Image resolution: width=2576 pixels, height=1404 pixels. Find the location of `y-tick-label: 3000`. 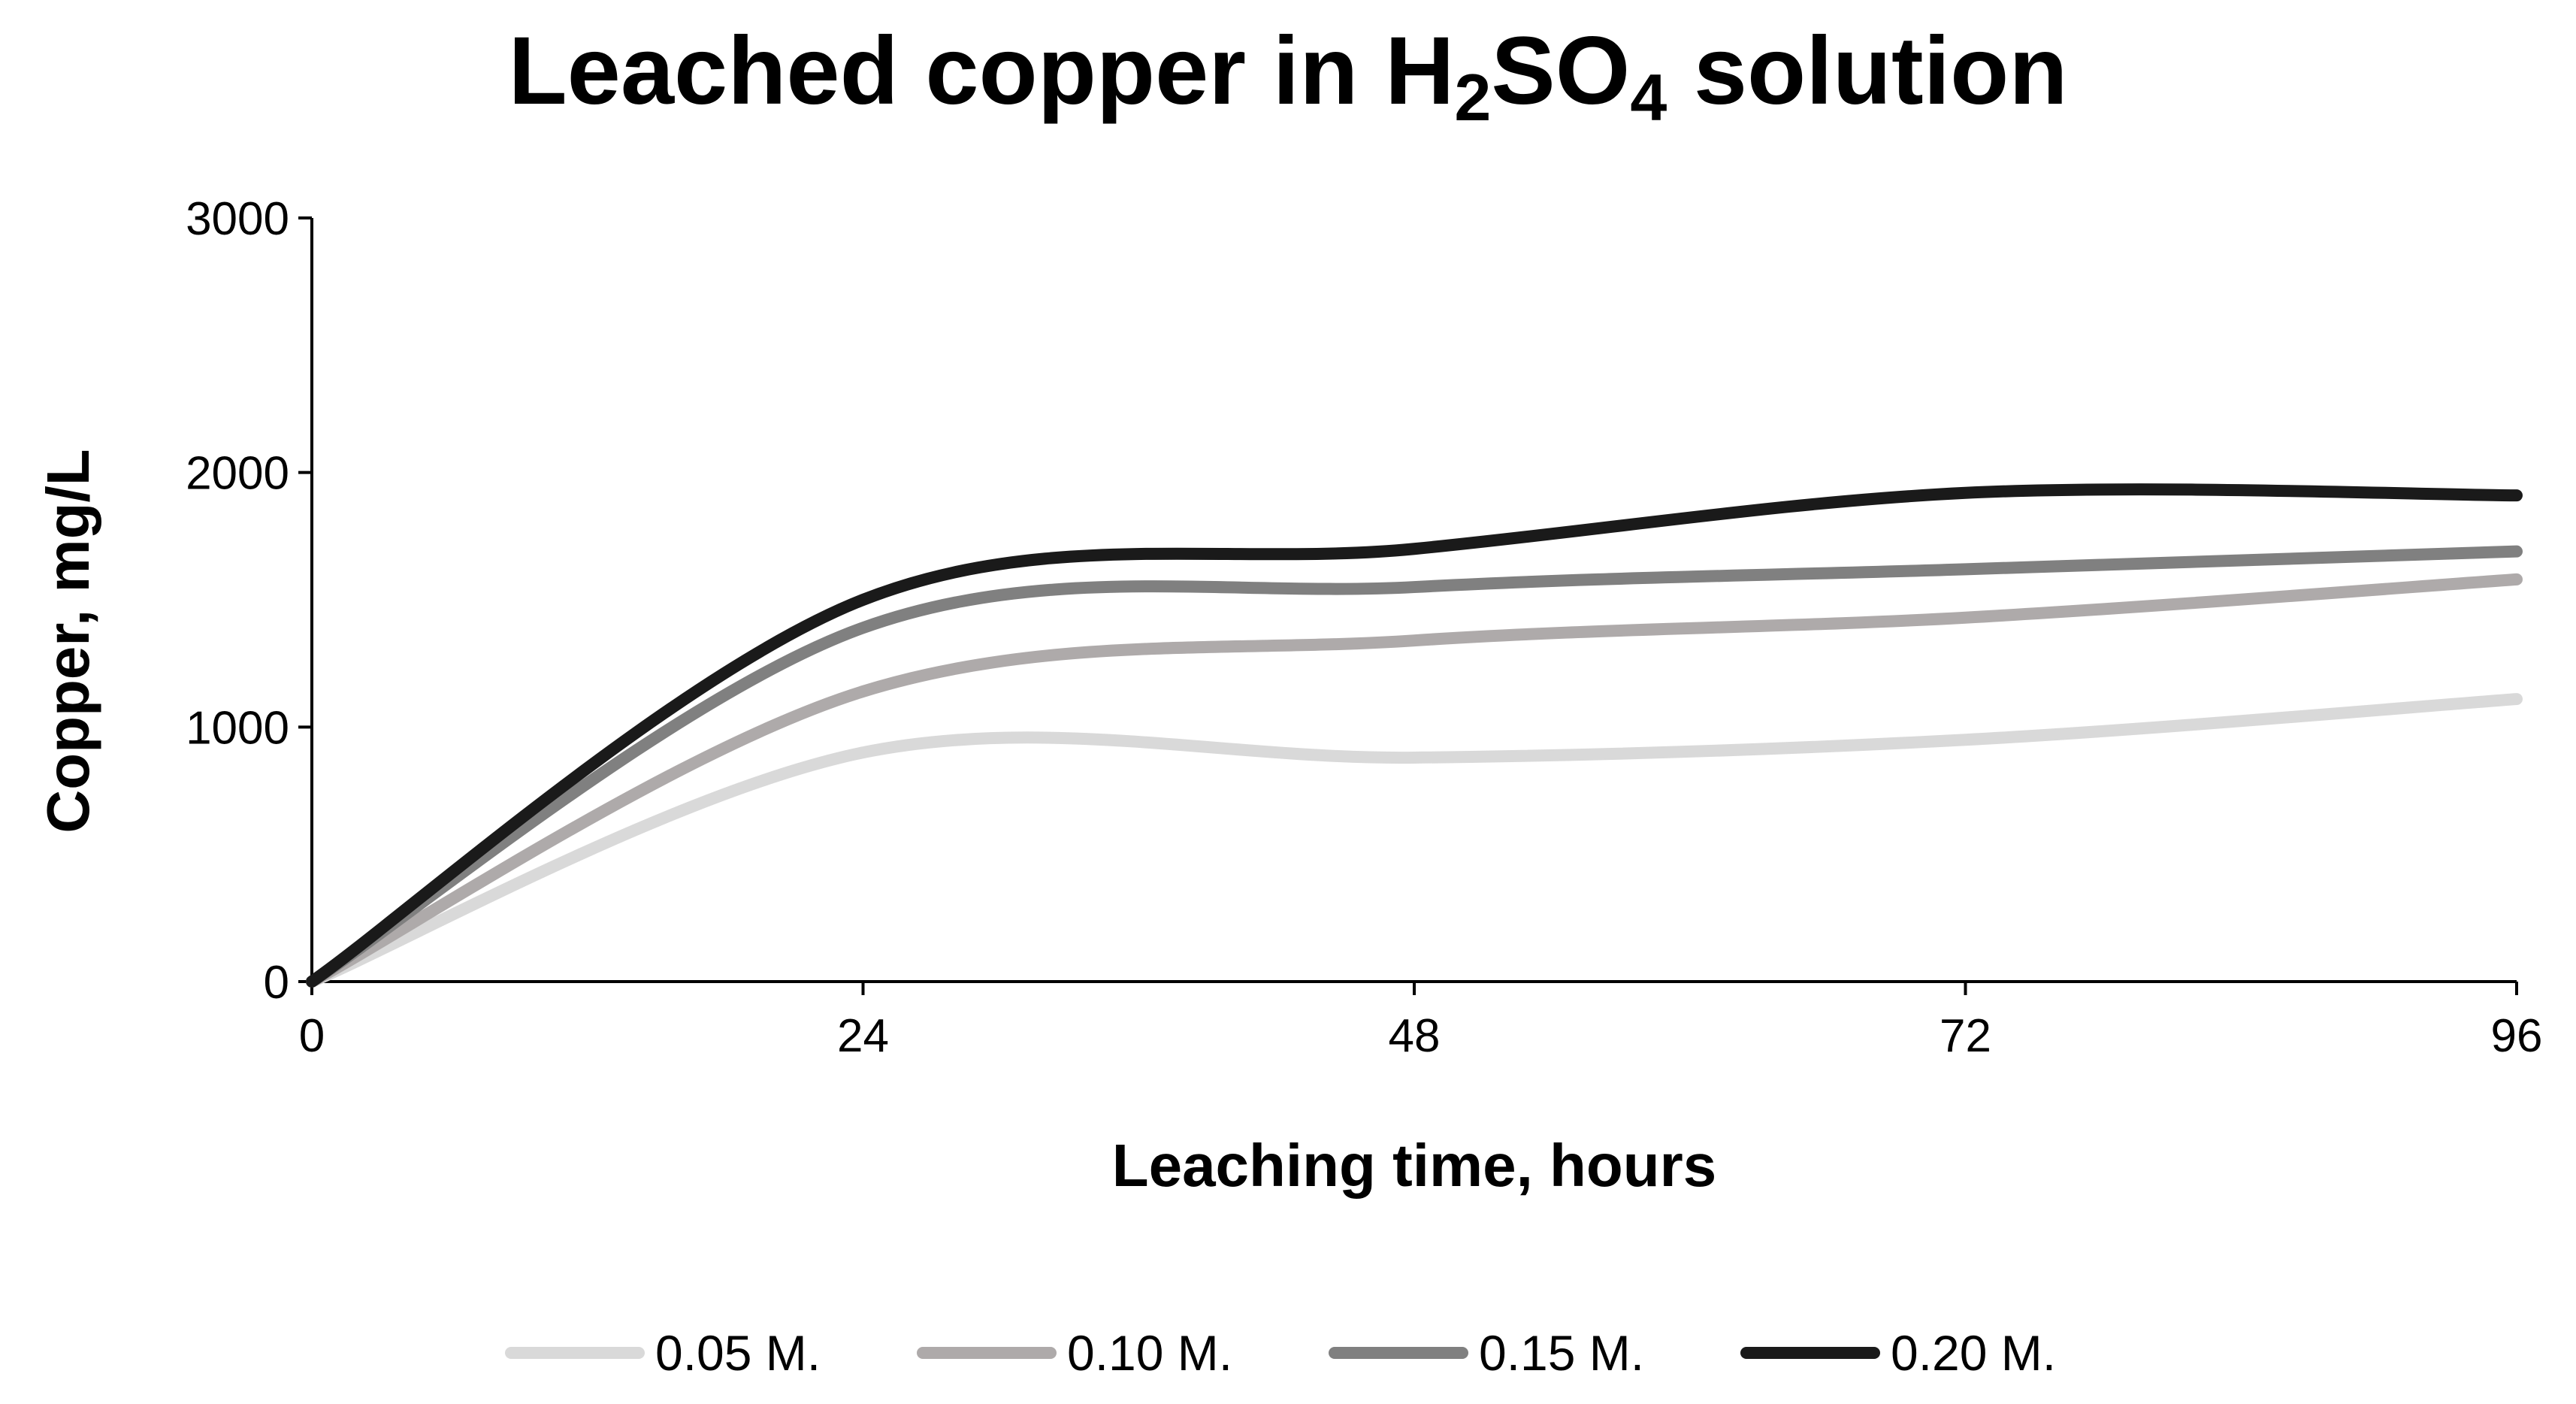

y-tick-label: 3000 is located at coordinates (238, 219).